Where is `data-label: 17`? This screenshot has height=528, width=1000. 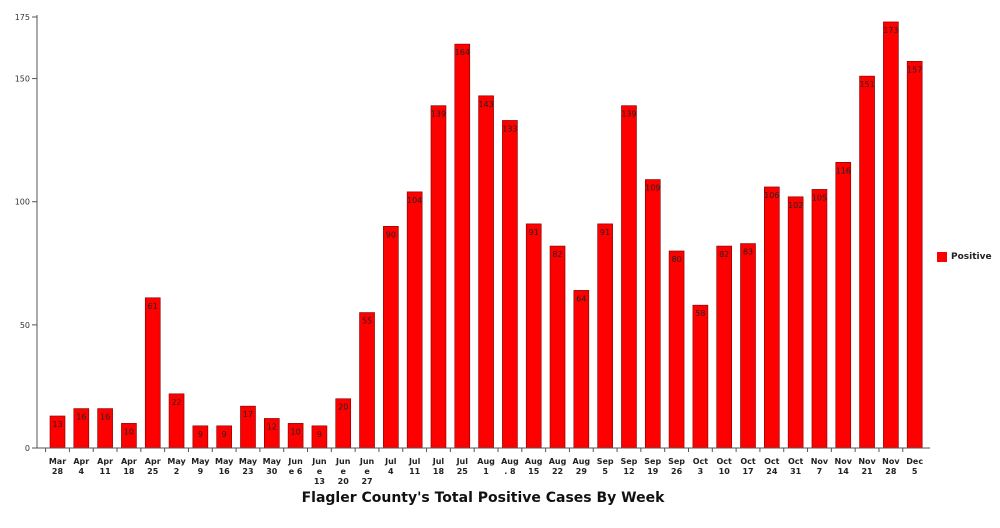
data-label: 17 is located at coordinates (248, 414).